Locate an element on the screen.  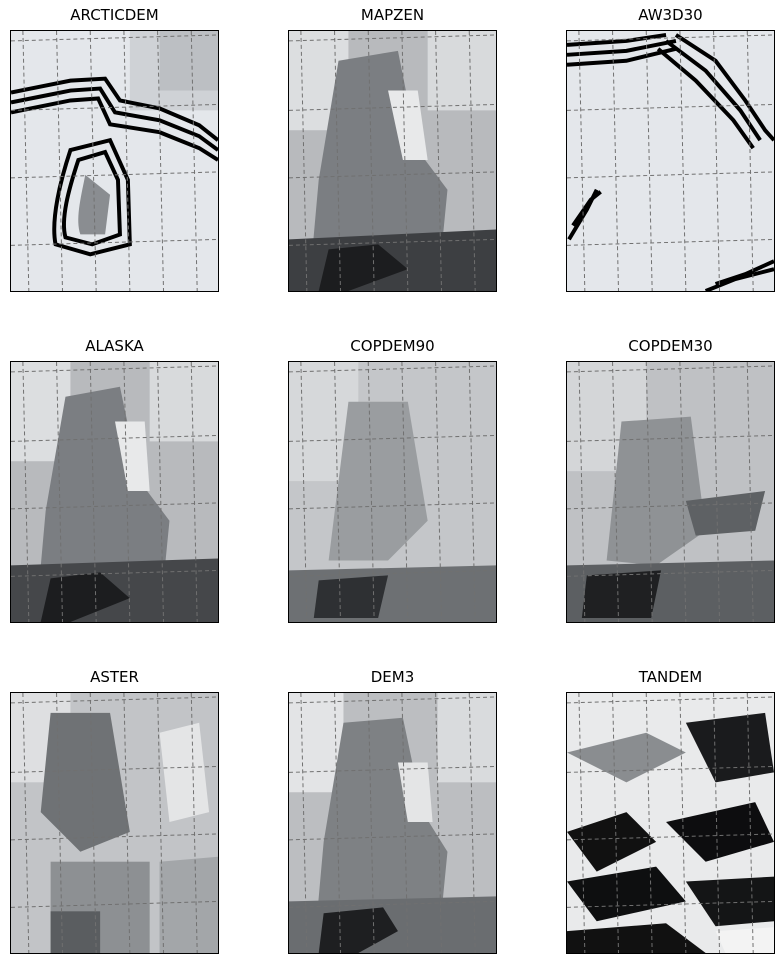
panel-mapzen: MAPZEN is located at coordinates (392, 149).